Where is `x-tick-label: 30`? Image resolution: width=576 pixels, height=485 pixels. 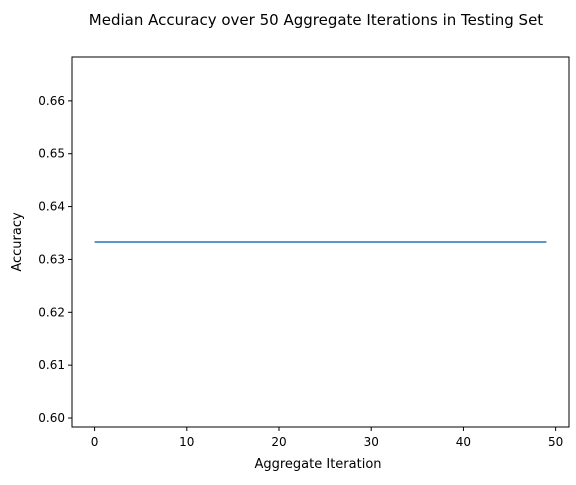
x-tick-label: 30 is located at coordinates (371, 442).